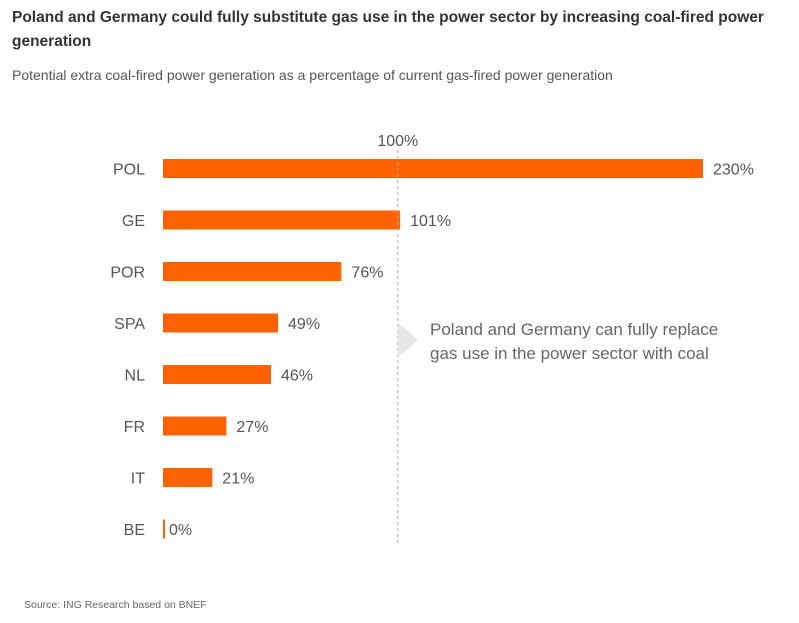  What do you see at coordinates (430, 221) in the screenshot?
I see `value-label: 101%` at bounding box center [430, 221].